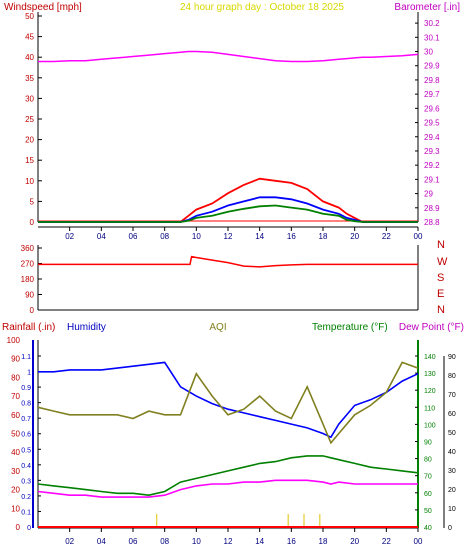 Image resolution: width=466 pixels, height=555 pixels. What do you see at coordinates (217, 327) in the screenshot?
I see `aqi-axis-title: AQI` at bounding box center [217, 327].